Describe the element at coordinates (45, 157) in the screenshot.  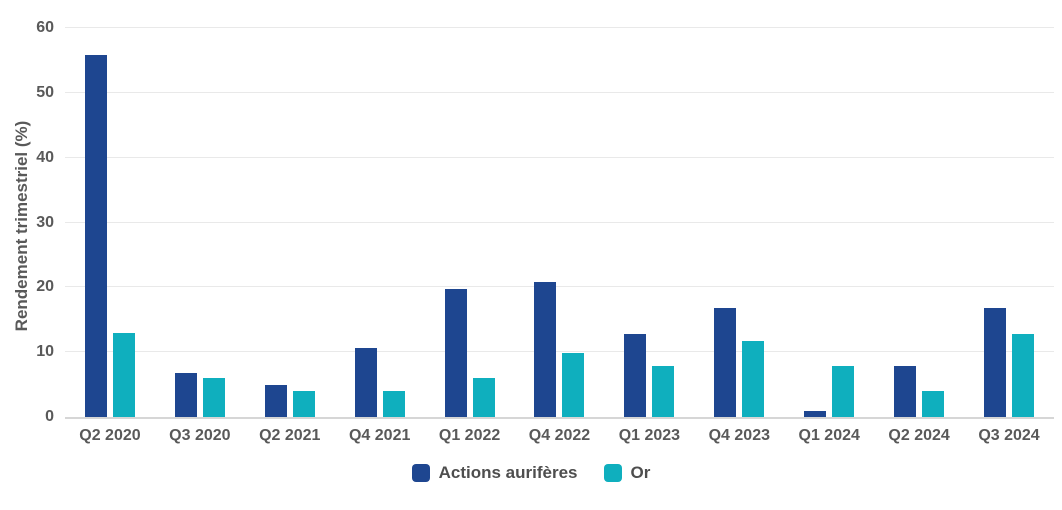
I see `y-tick-label-40: 40` at that location.